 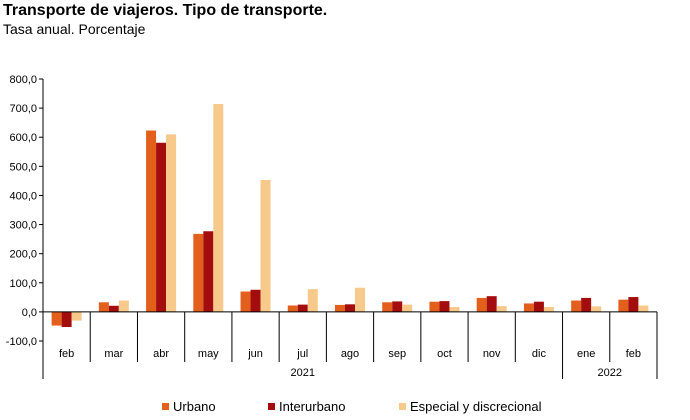 What do you see at coordinates (492, 354) in the screenshot?
I see `x-tick-label: nov` at bounding box center [492, 354].